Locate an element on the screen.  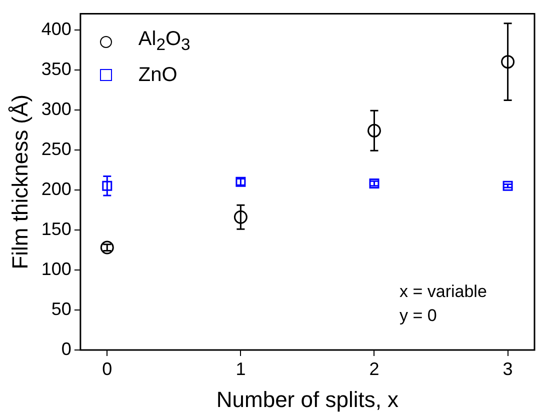
annotation: x = variable is located at coordinates (443, 292).